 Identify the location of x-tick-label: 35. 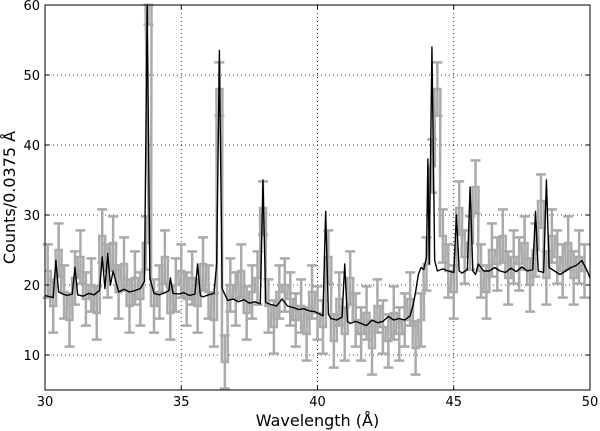
(181, 402).